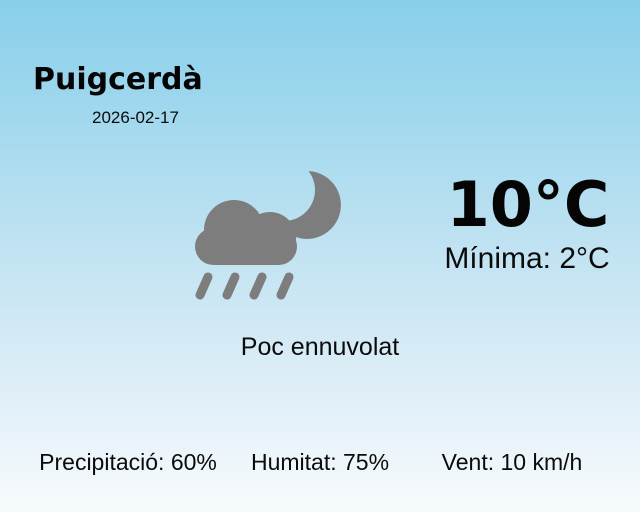 This screenshot has height=512, width=640. I want to click on weather-icon-container, so click(270, 235).